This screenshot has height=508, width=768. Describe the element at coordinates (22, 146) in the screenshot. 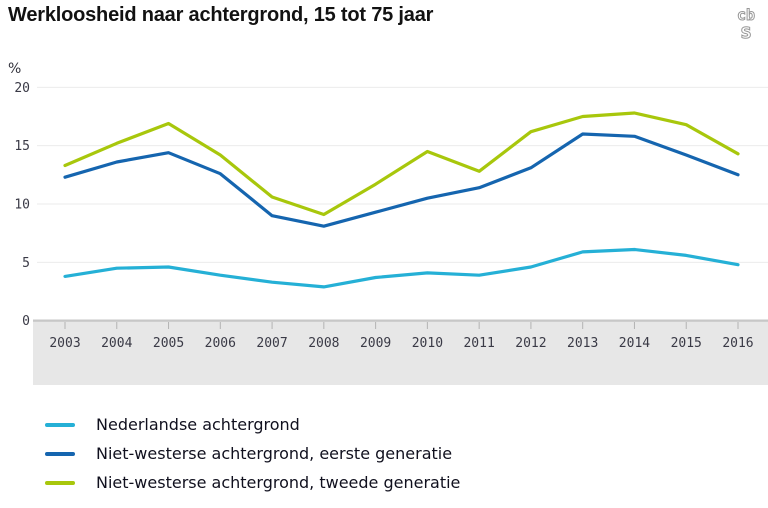

I see `y-tick-label: 15` at that location.